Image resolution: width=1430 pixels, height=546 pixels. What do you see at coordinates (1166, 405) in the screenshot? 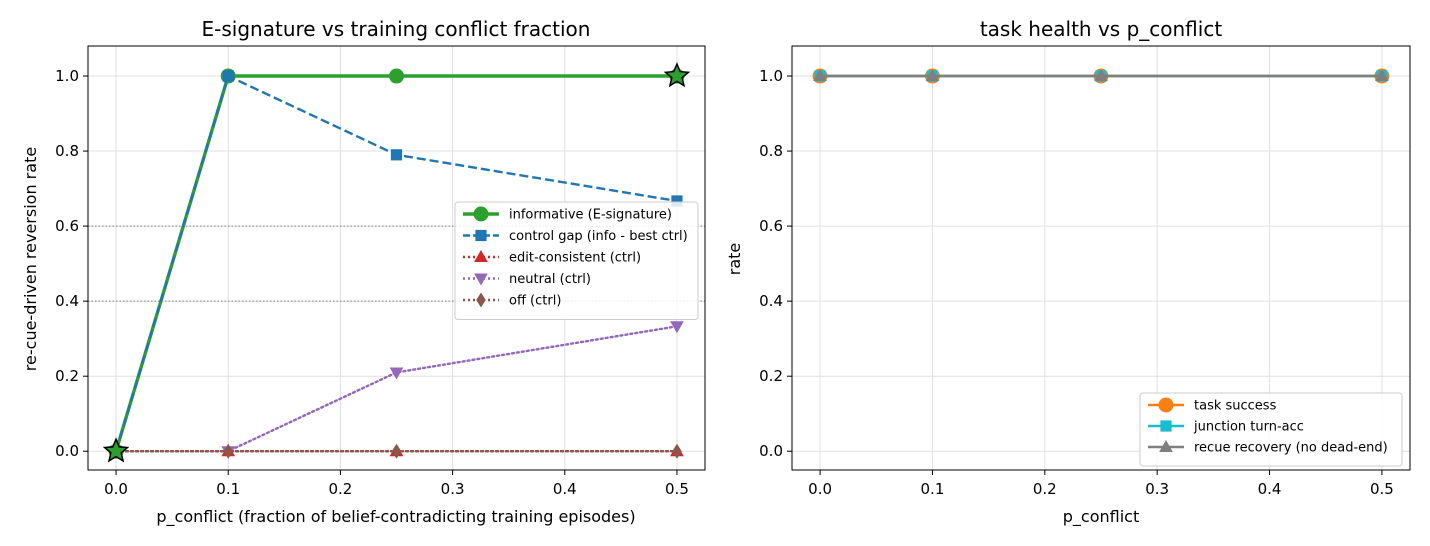
I see `legend-marker-task-success` at bounding box center [1166, 405].